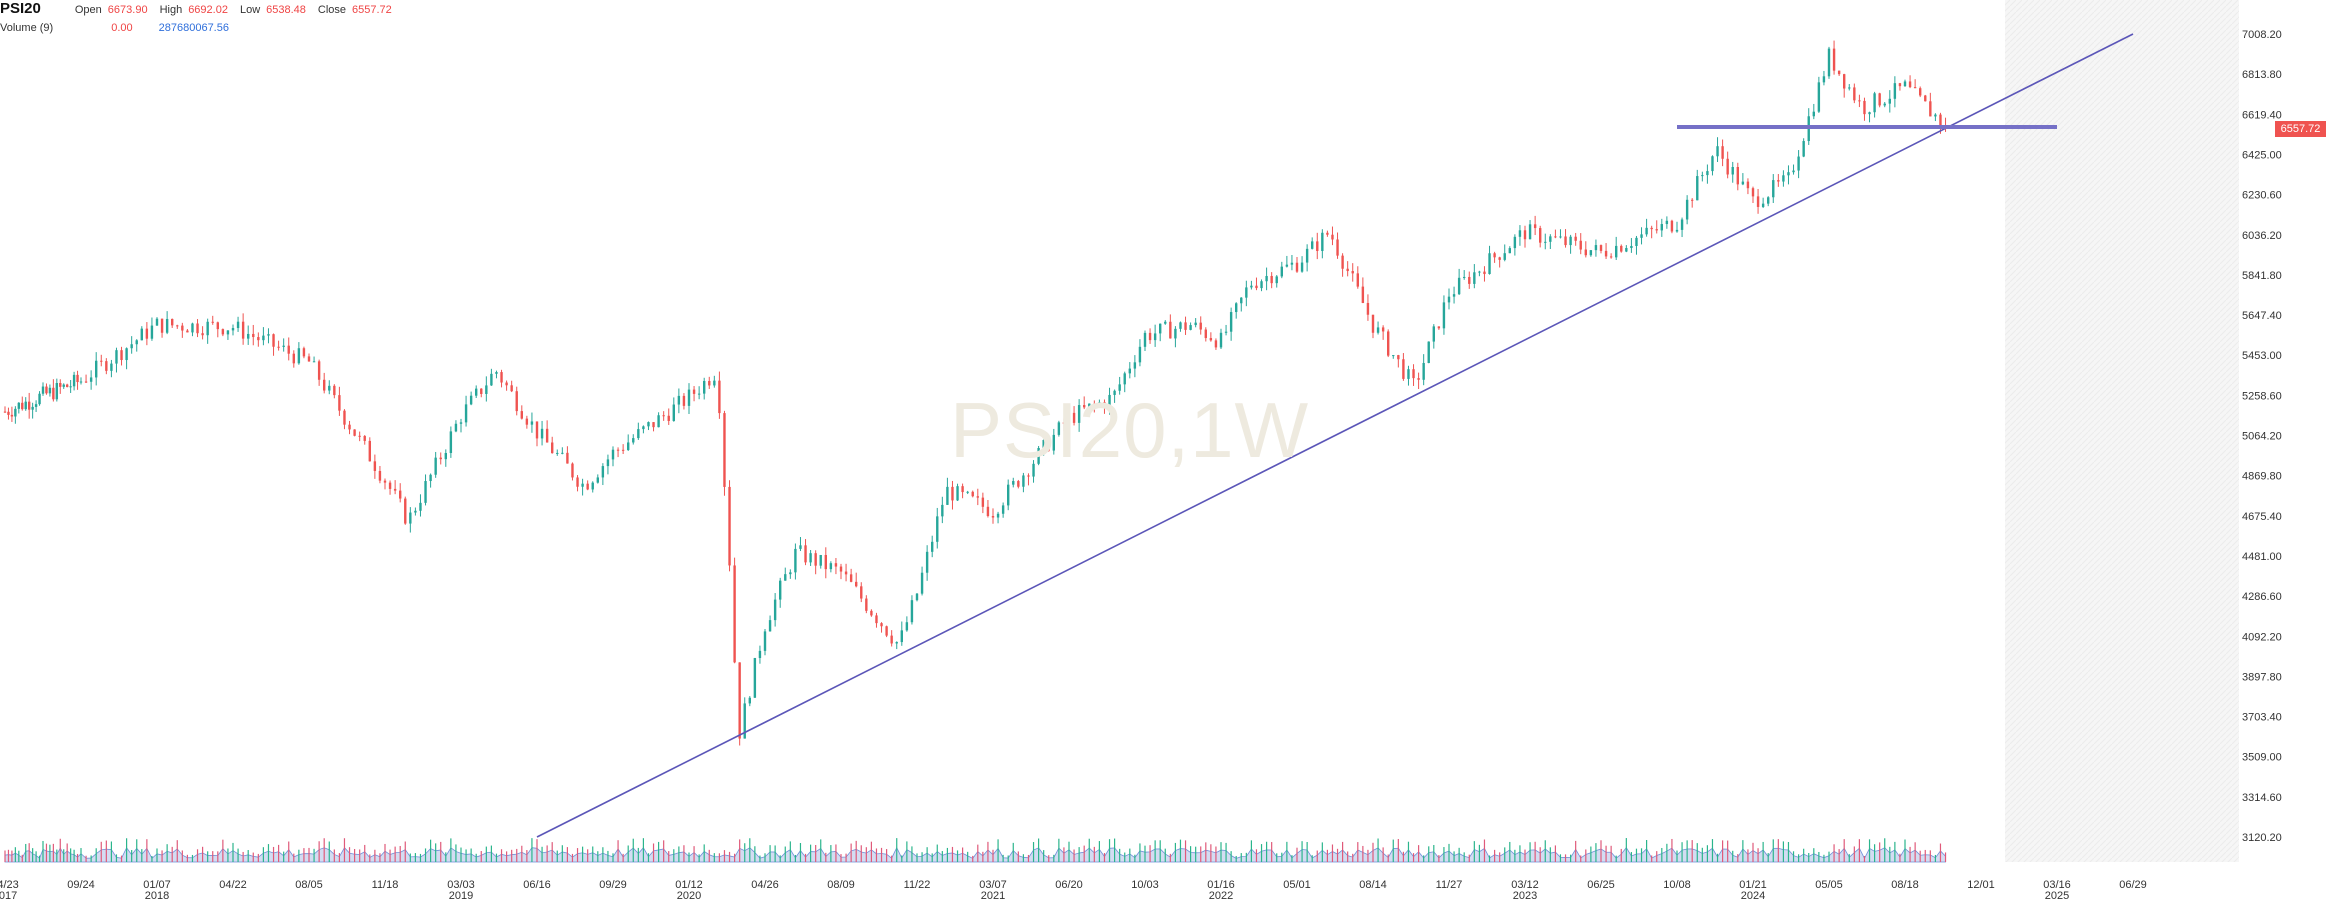 Image resolution: width=2326 pixels, height=902 pixels. What do you see at coordinates (2262, 557) in the screenshot?
I see `price-tick-label: 4481.00` at bounding box center [2262, 557].